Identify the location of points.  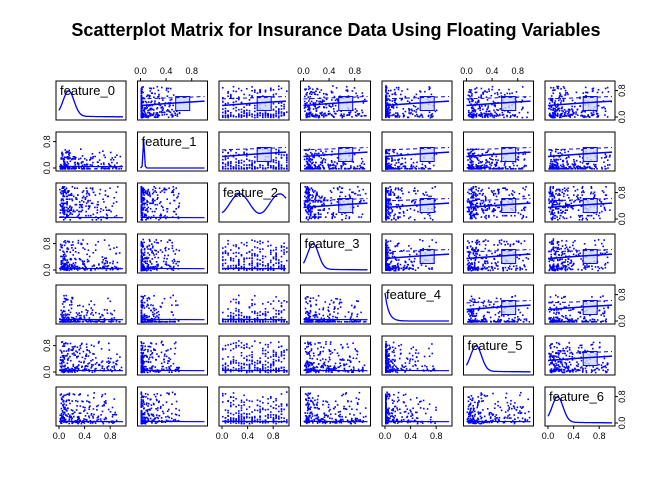
(498, 102).